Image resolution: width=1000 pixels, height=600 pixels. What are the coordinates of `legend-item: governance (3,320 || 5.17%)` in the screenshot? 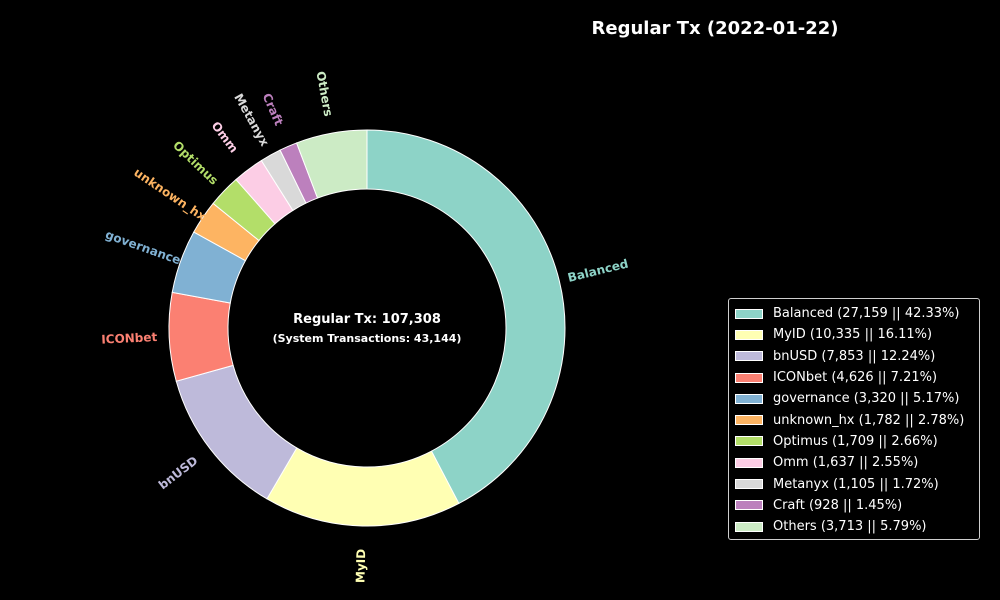 It's located at (857, 398).